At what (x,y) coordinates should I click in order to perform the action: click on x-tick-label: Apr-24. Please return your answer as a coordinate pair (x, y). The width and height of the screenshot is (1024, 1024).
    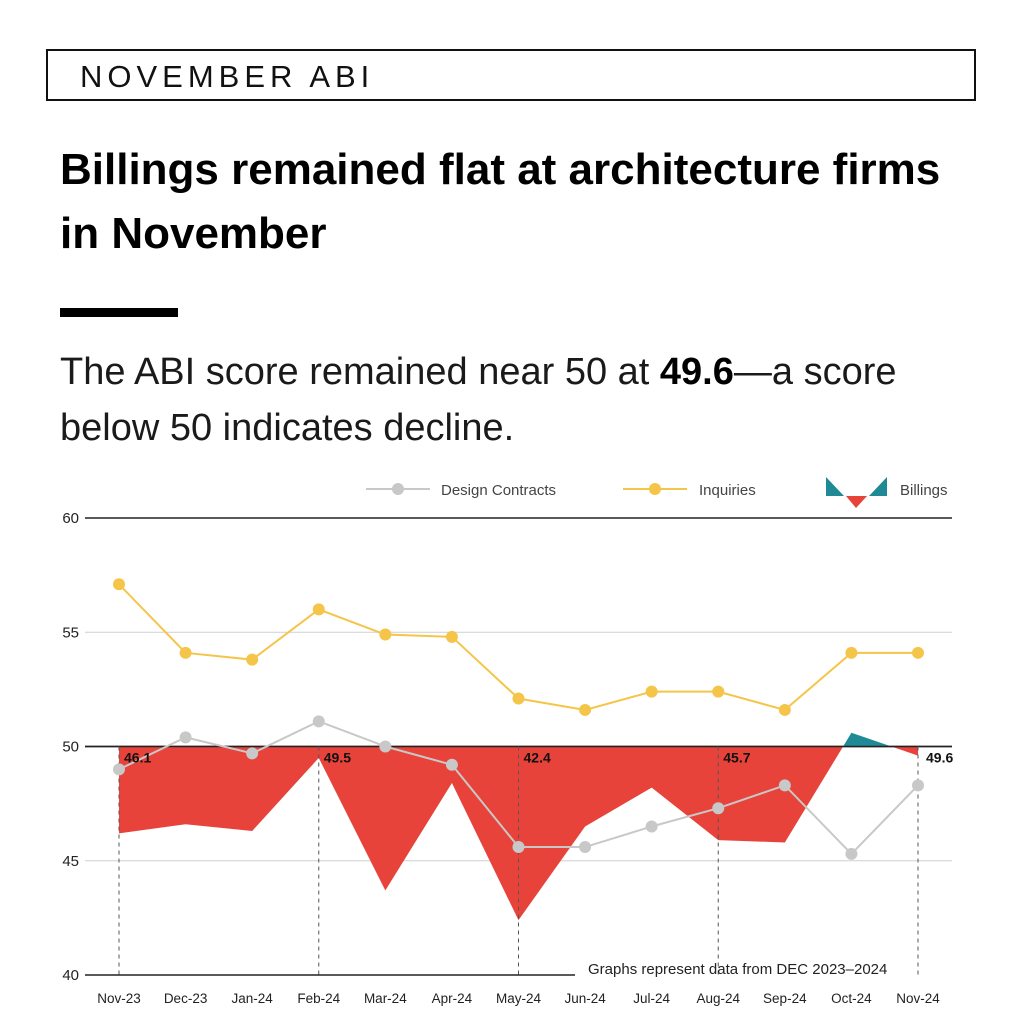
    Looking at the image, I should click on (452, 998).